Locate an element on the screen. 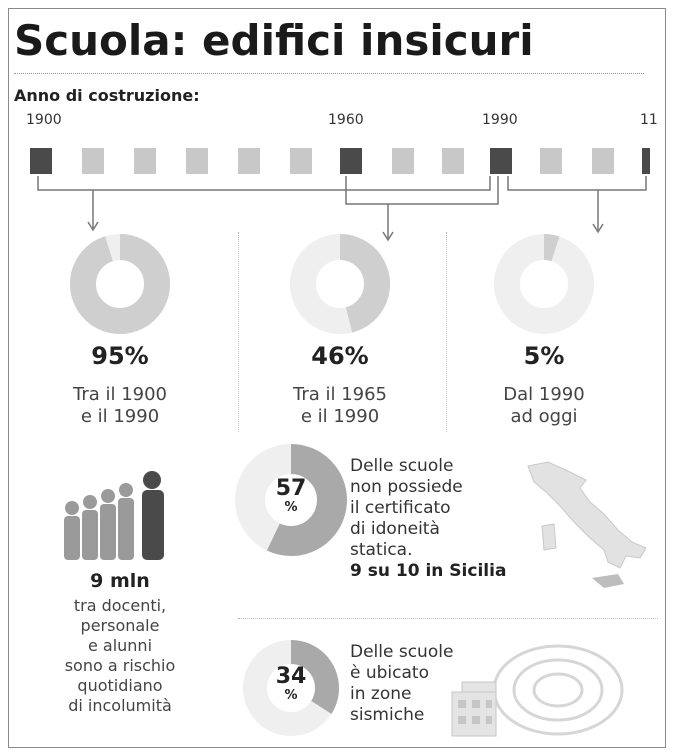  donut-34-label: 34 % is located at coordinates (291, 684).